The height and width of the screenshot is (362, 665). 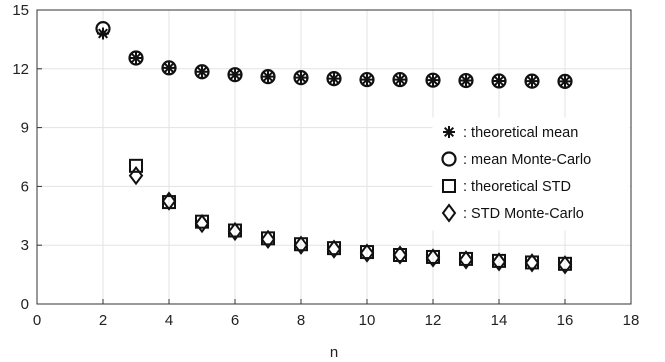 What do you see at coordinates (527, 160) in the screenshot?
I see `legend-entry: : mean Monte-Carlo` at bounding box center [527, 160].